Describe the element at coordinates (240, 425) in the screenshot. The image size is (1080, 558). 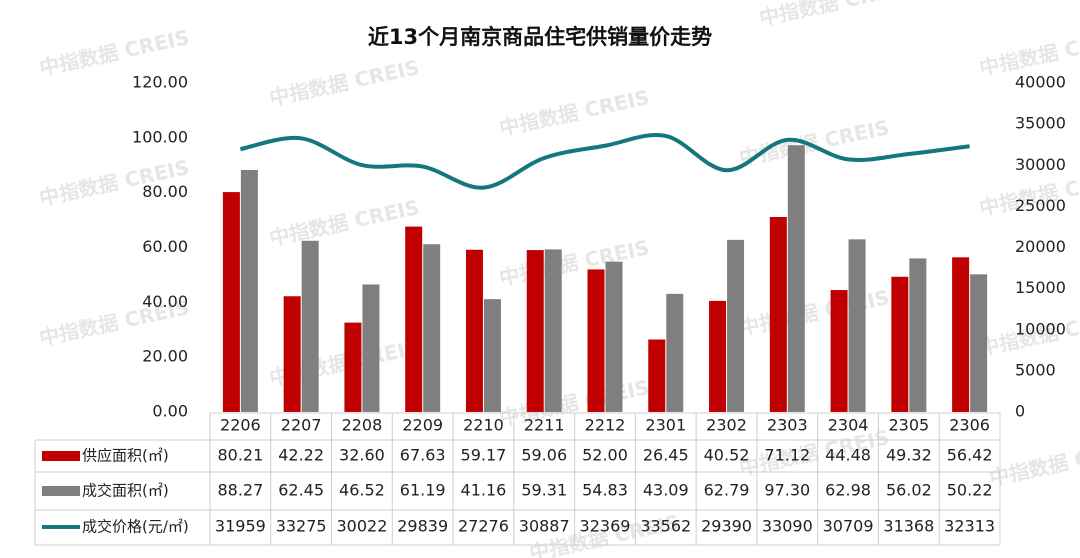
I see `x-tick-label: 2206` at that location.